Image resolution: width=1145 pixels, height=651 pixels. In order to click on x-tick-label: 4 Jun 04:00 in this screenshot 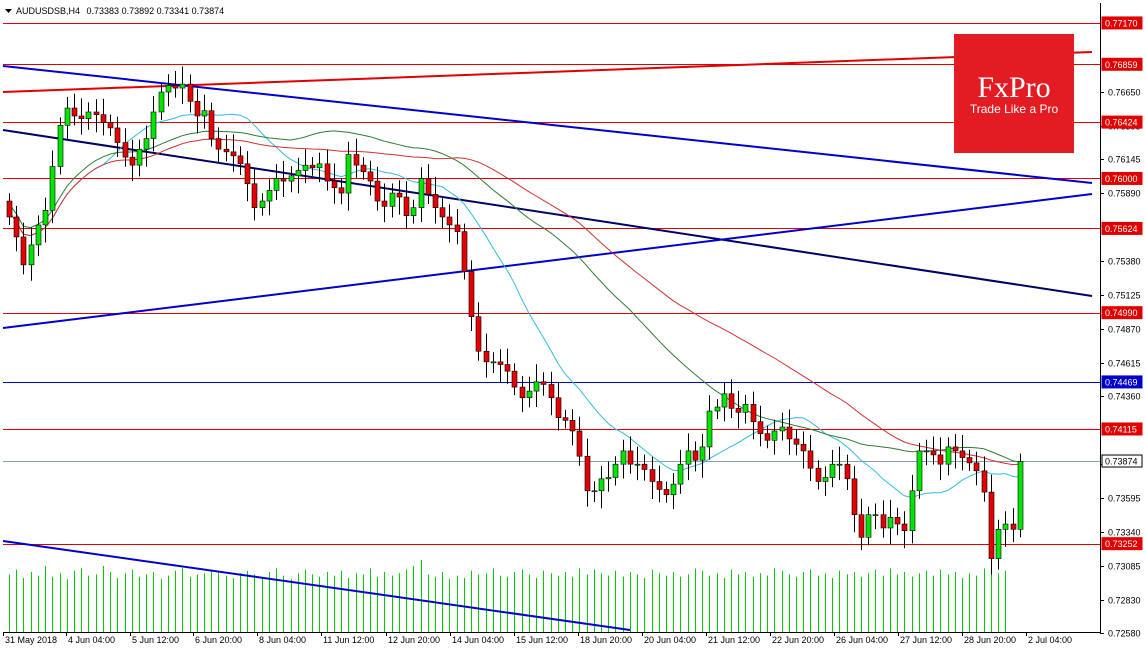, I will do `click(91, 640)`.